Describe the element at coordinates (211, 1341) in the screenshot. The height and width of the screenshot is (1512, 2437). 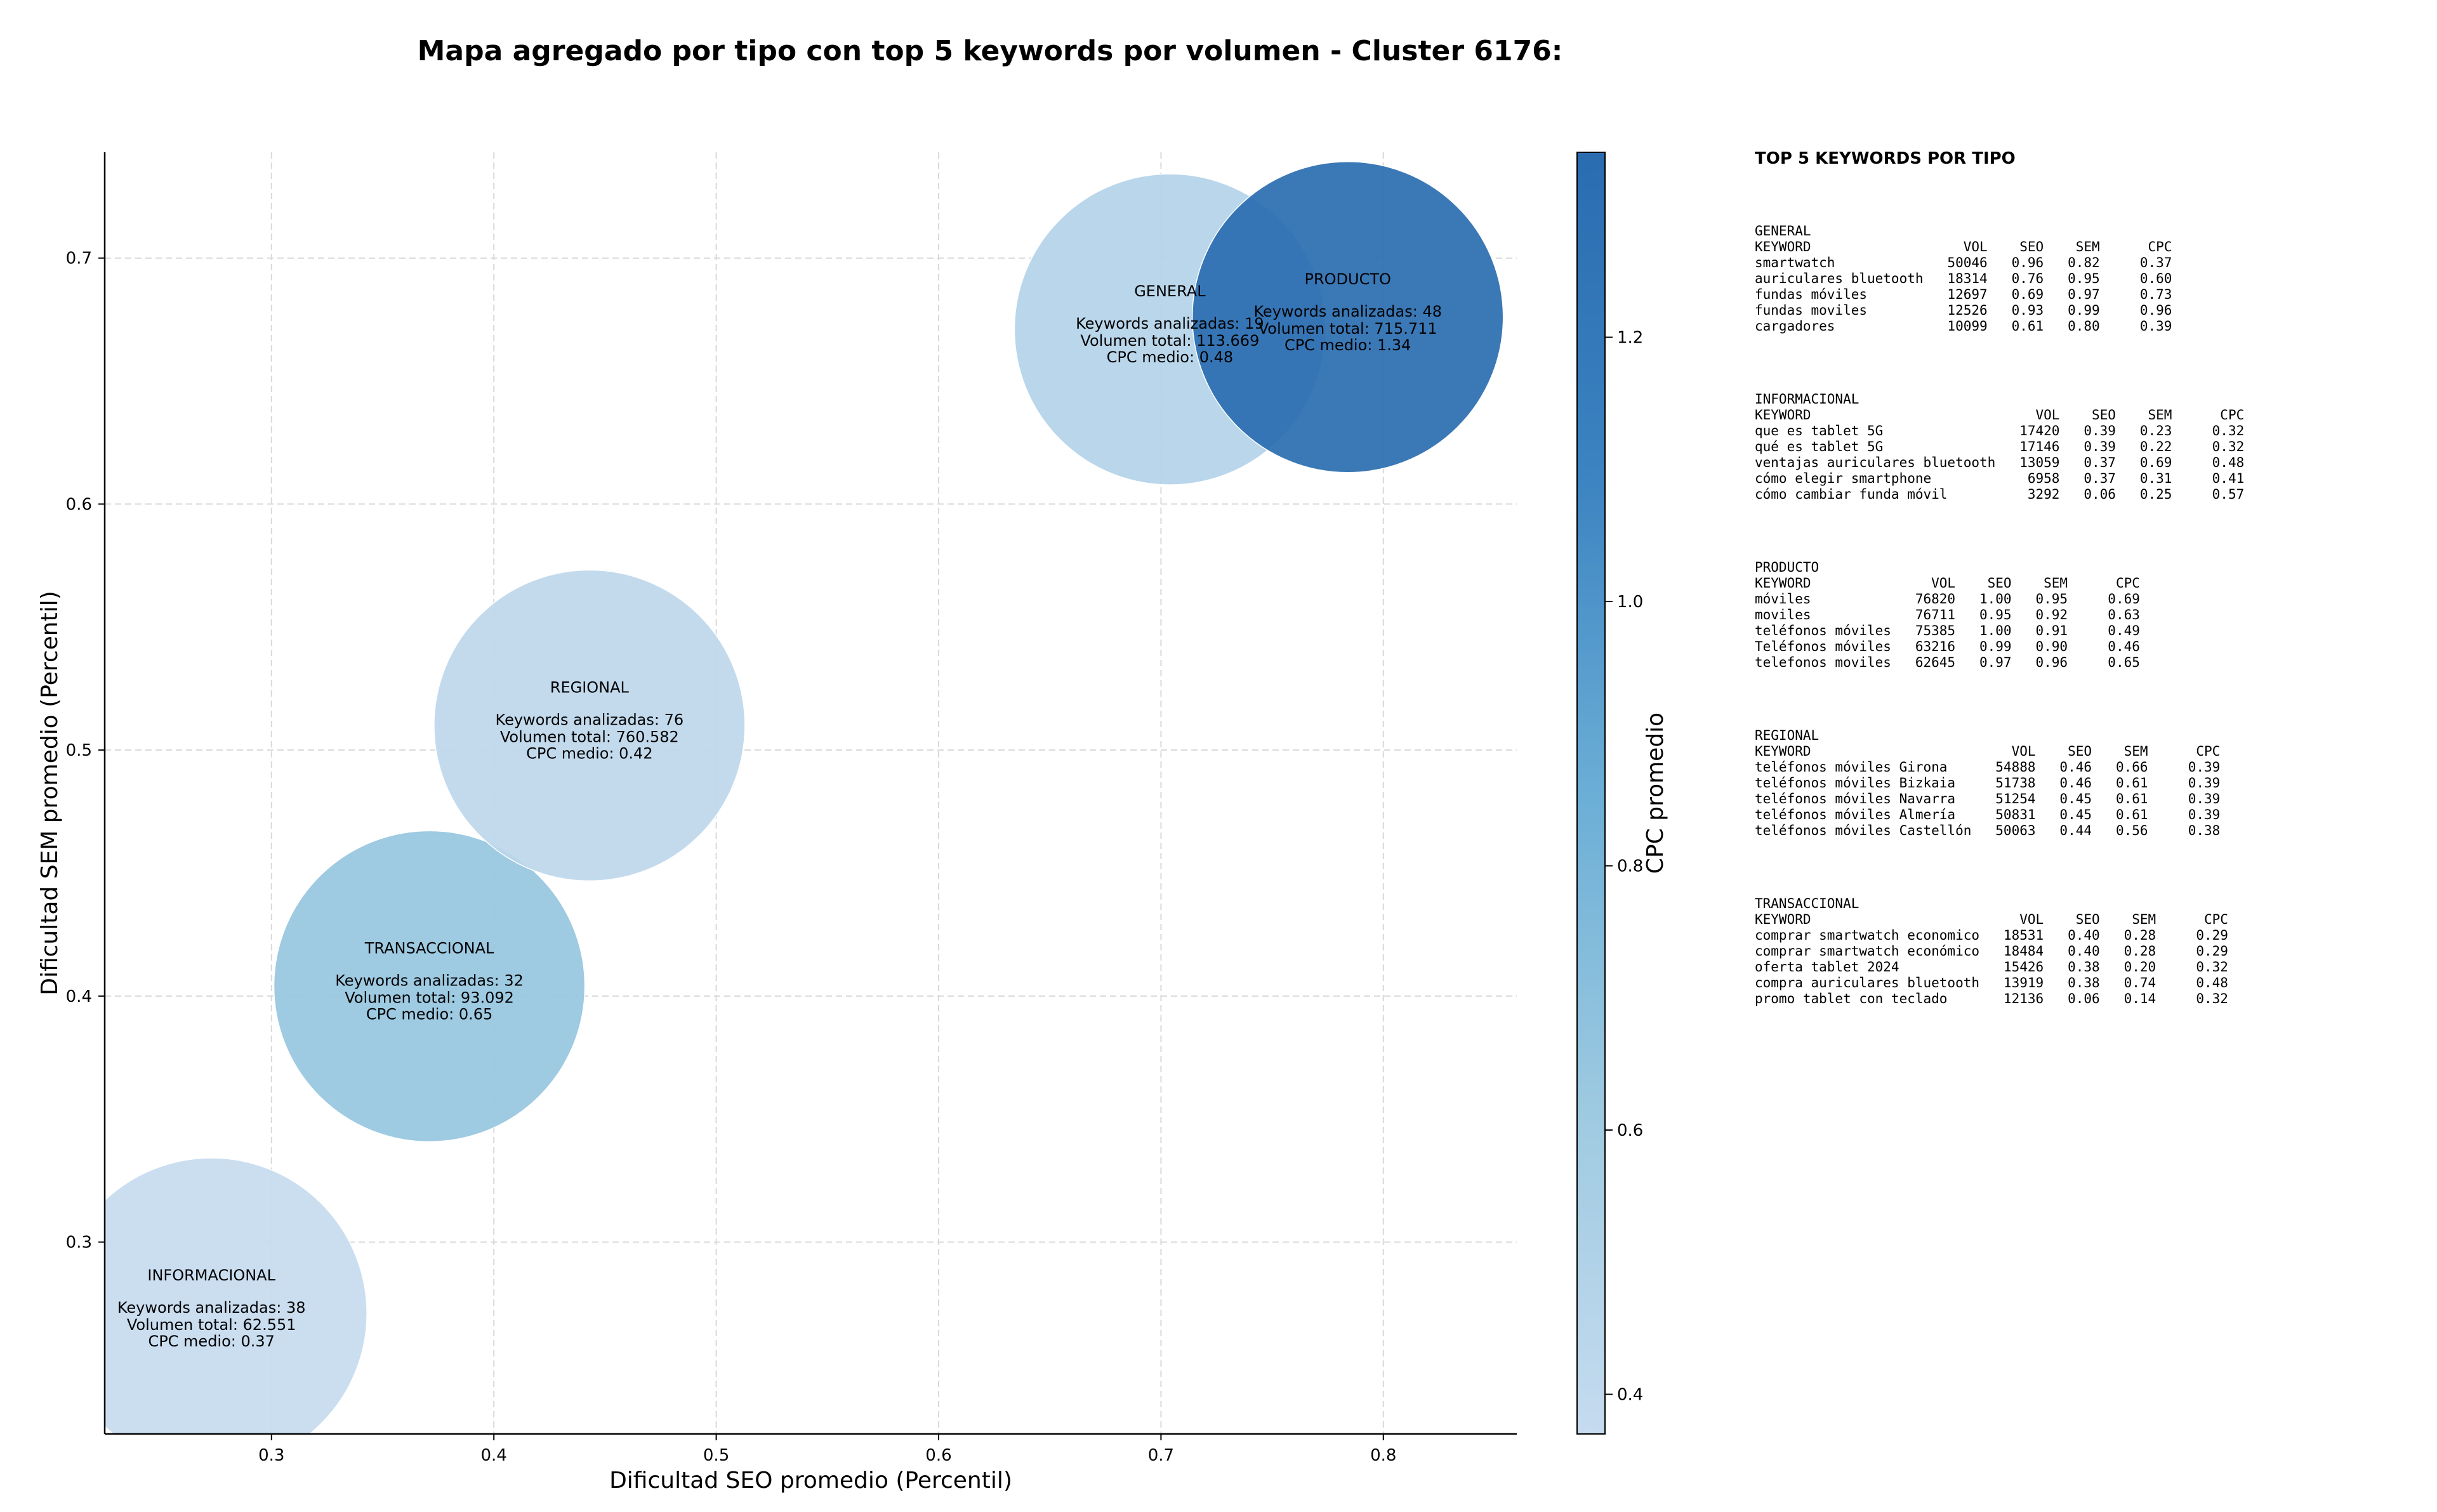
I see `bubble-label-stat: CPC medio: 0.37` at that location.